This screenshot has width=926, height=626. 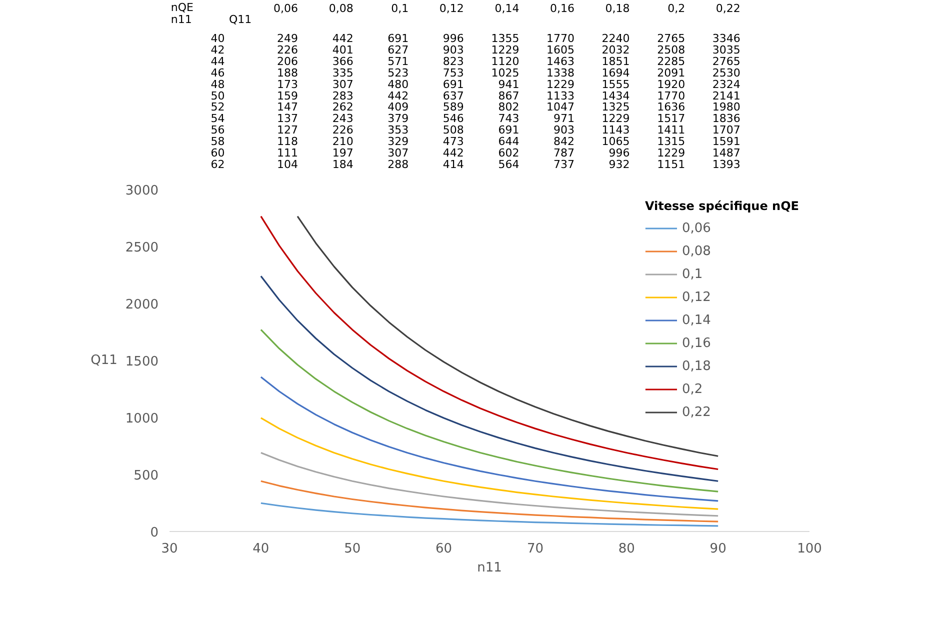 What do you see at coordinates (535, 549) in the screenshot?
I see `x-tick-label: 70` at bounding box center [535, 549].